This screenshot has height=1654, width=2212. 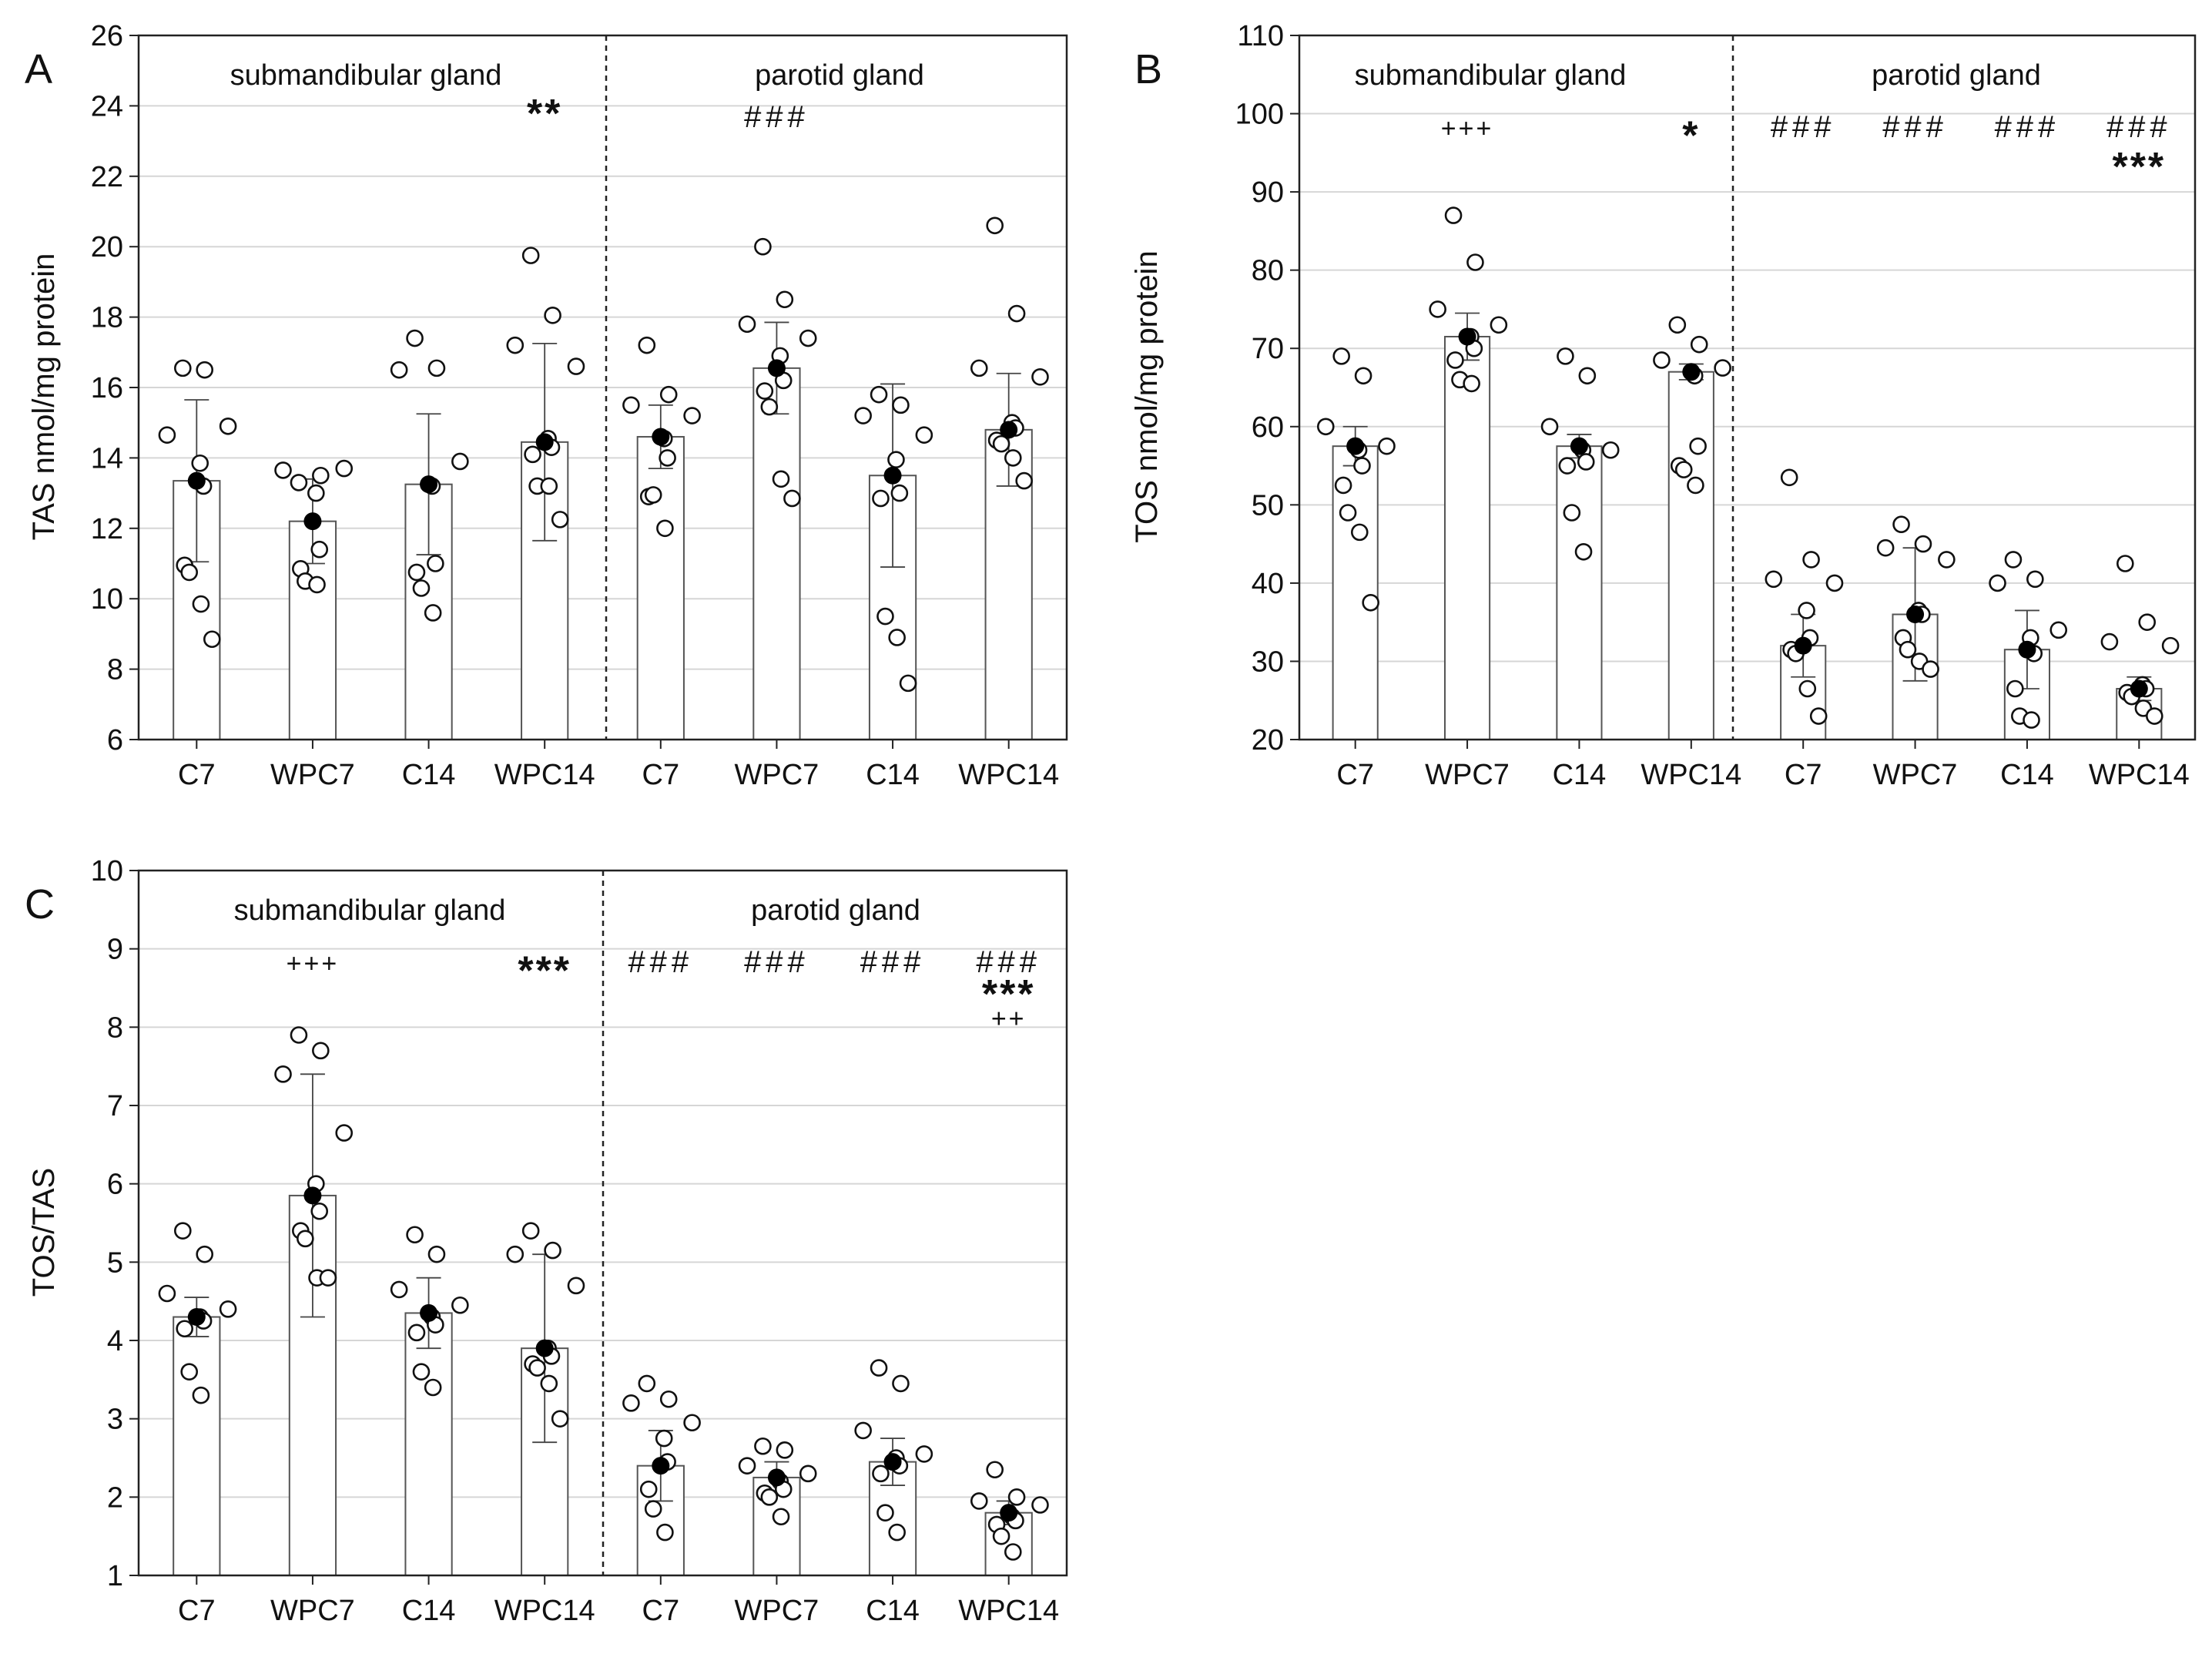 What do you see at coordinates (44, 1232) in the screenshot?
I see `y-axis-label: TOS/TAS` at bounding box center [44, 1232].